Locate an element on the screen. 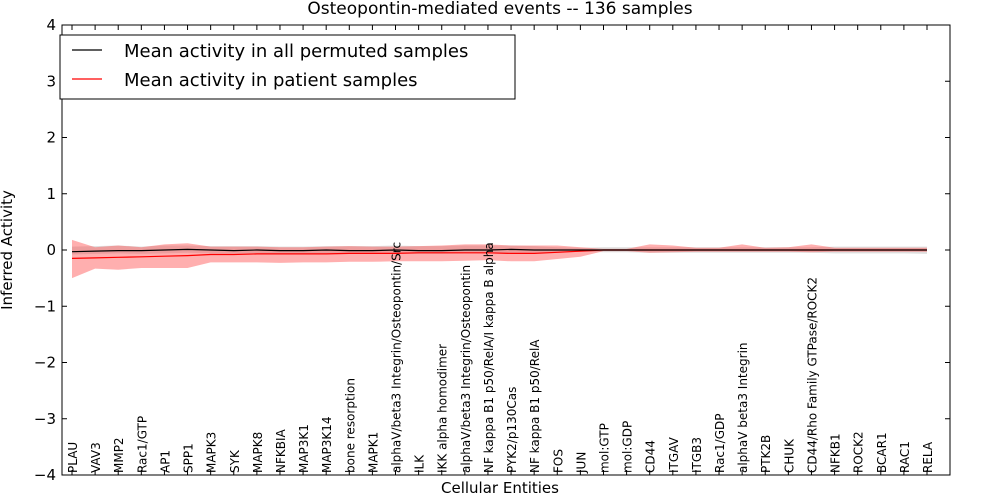 The width and height of the screenshot is (1000, 500). y-tick-label: 3 is located at coordinates (51, 81).